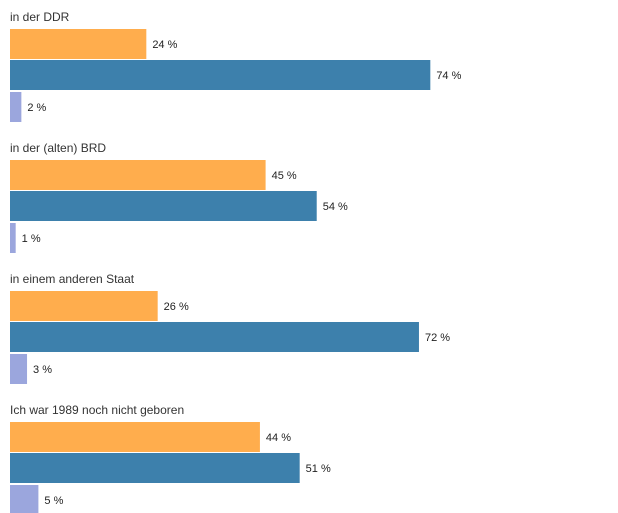 This screenshot has width=618, height=513. I want to click on value-label: 45 %, so click(284, 176).